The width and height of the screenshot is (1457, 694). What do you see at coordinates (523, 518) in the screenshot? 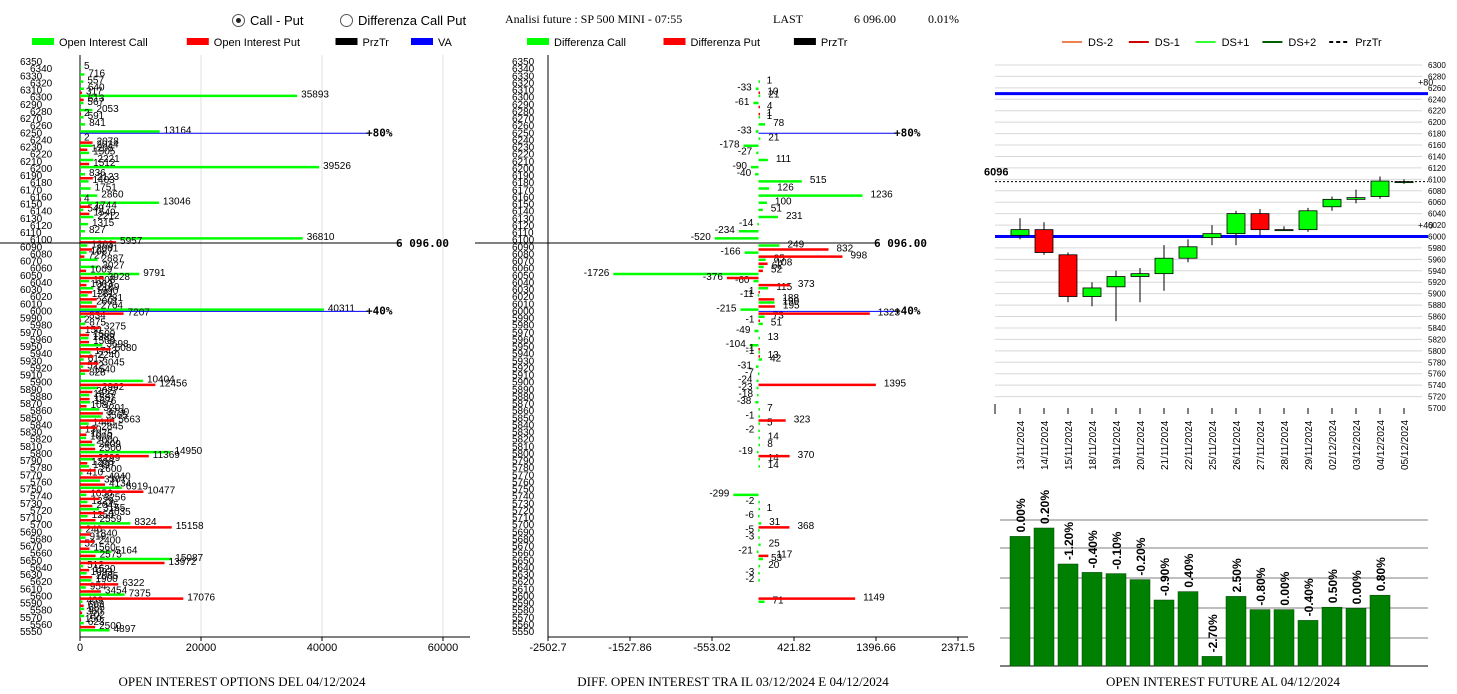
I see `strike-tick-label: 5710` at bounding box center [523, 518].